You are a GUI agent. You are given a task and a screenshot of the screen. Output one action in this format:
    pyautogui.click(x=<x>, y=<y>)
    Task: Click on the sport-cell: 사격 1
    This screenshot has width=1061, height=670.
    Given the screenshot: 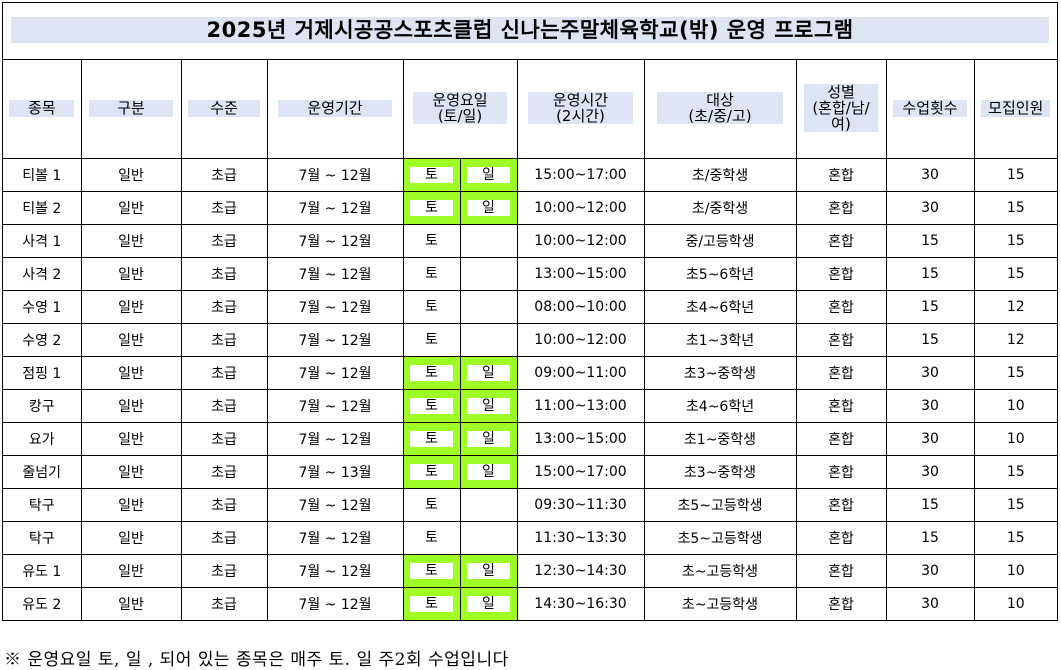 What is the action you would take?
    pyautogui.click(x=42, y=241)
    